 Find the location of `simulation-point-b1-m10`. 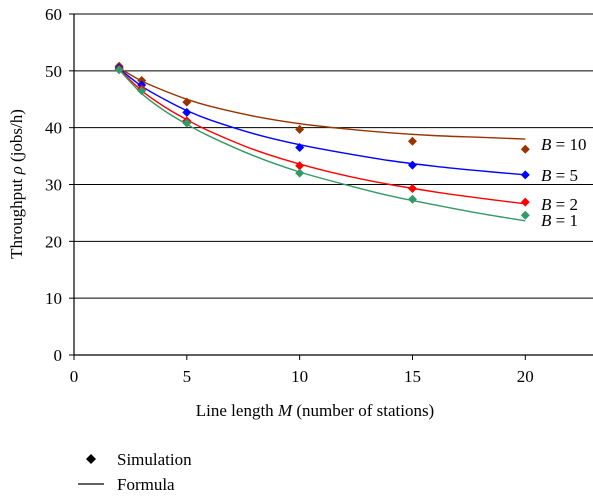

simulation-point-b1-m10 is located at coordinates (300, 173).